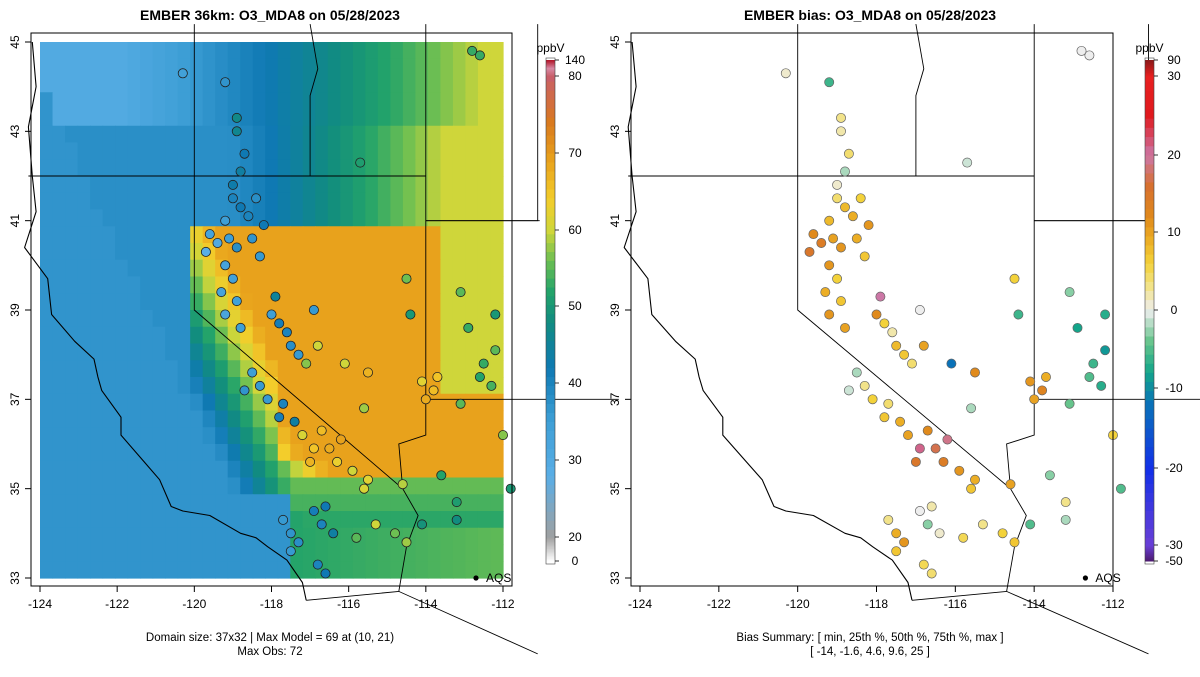 This screenshot has width=1200, height=677. Describe the element at coordinates (1149, 48) in the screenshot. I see `colorbar-unit: ppbV` at that location.